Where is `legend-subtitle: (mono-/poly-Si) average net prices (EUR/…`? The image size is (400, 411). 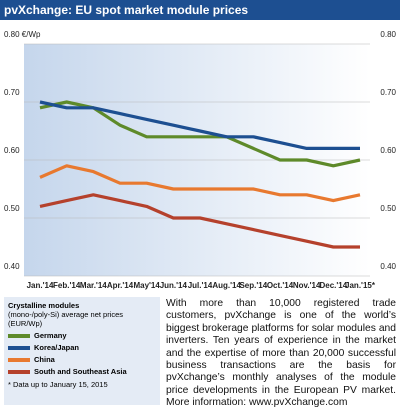 legend-subtitle: (mono-/poly-Si) average net prices (EUR/… is located at coordinates (66, 319).